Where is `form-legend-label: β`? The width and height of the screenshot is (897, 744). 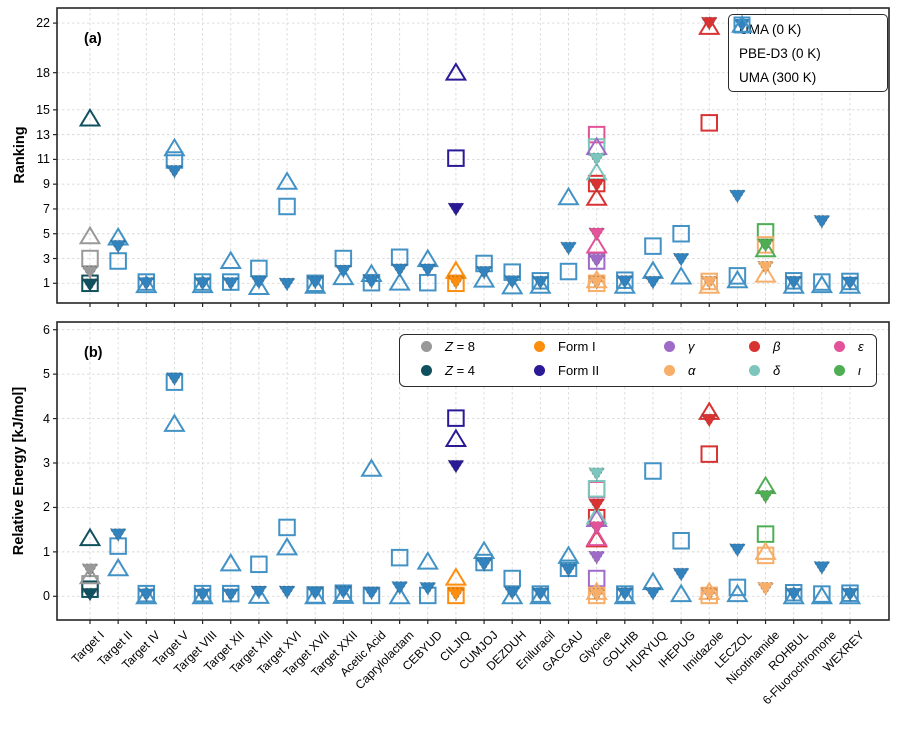 form-legend-label: β is located at coordinates (777, 346).